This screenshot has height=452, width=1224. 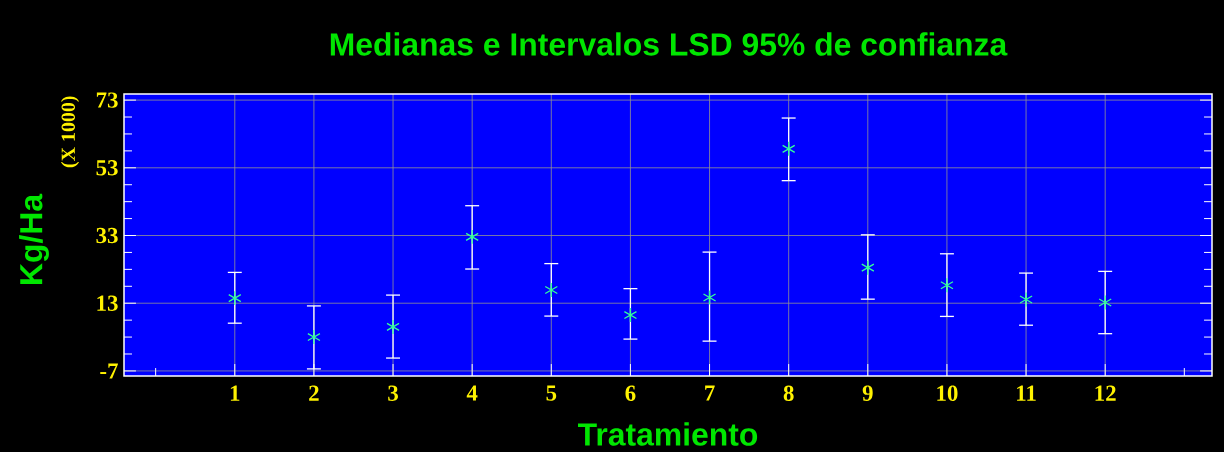 What do you see at coordinates (107, 303) in the screenshot?
I see `y-tick-label: 13` at bounding box center [107, 303].